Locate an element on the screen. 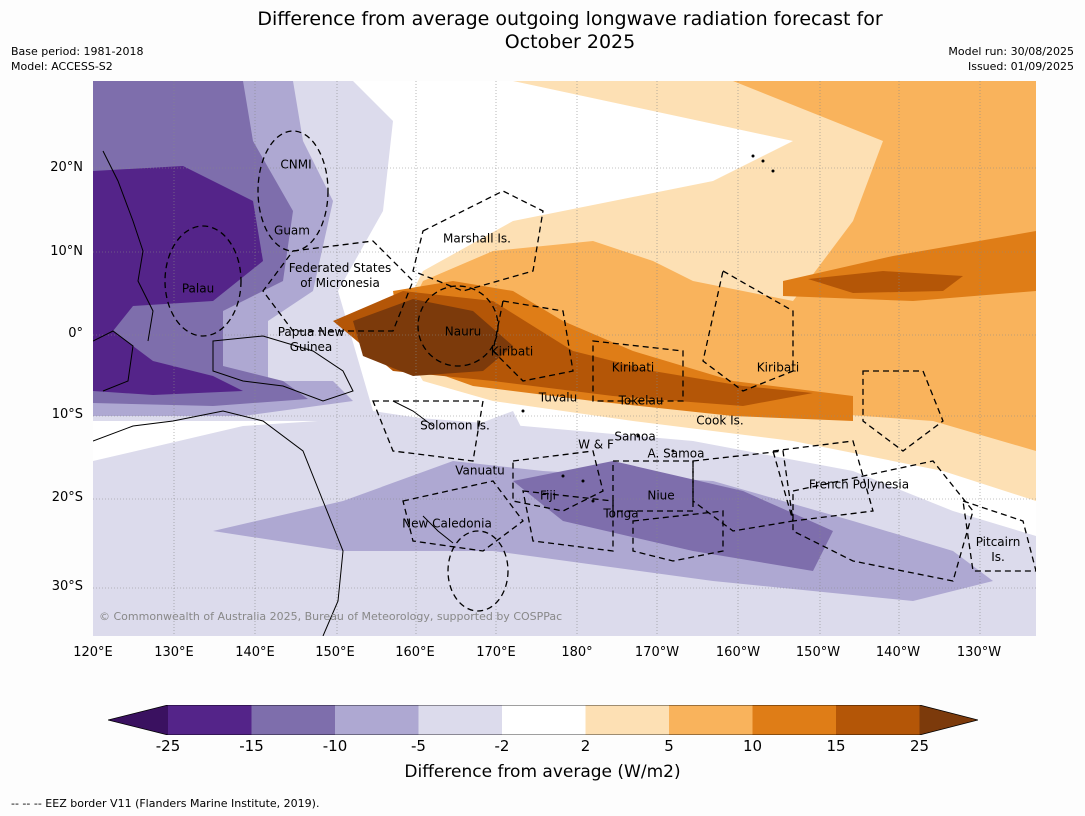  region-label-png: Papua New Guinea is located at coordinates (311, 339).